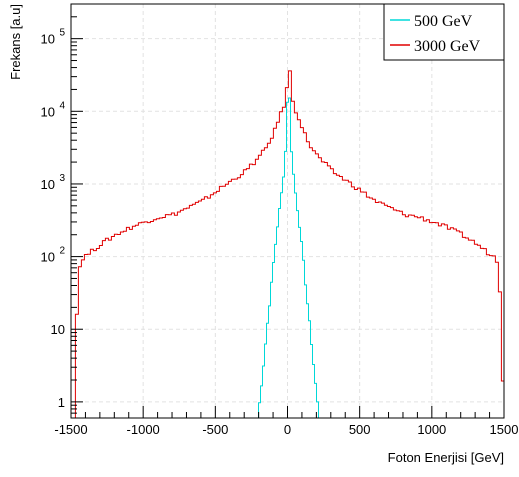  What do you see at coordinates (62, 251) in the screenshot?
I see `y-tick-exponent: 2` at bounding box center [62, 251].